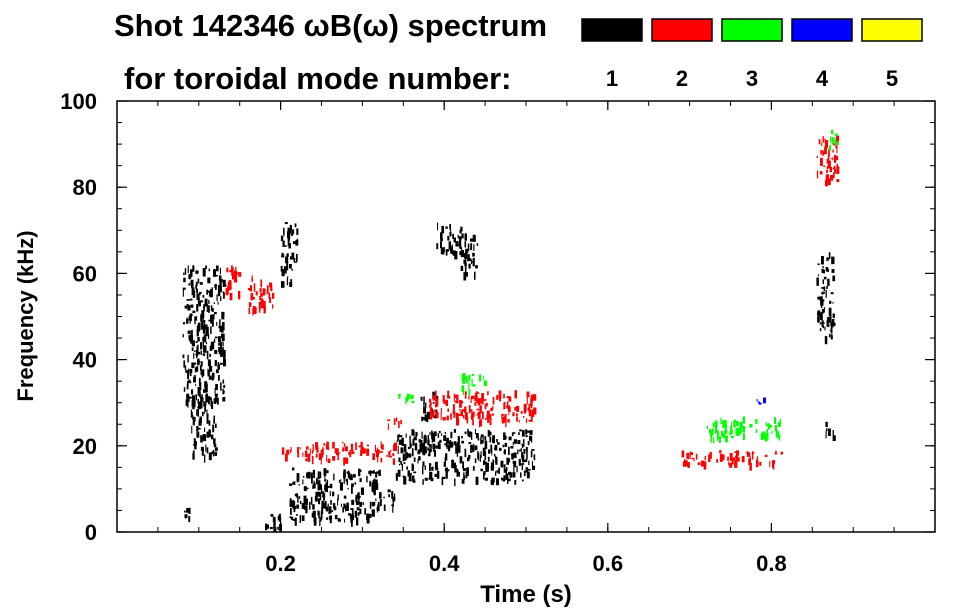 The height and width of the screenshot is (615, 963). Describe the element at coordinates (608, 563) in the screenshot. I see `x-tick-label: 0.6` at that location.